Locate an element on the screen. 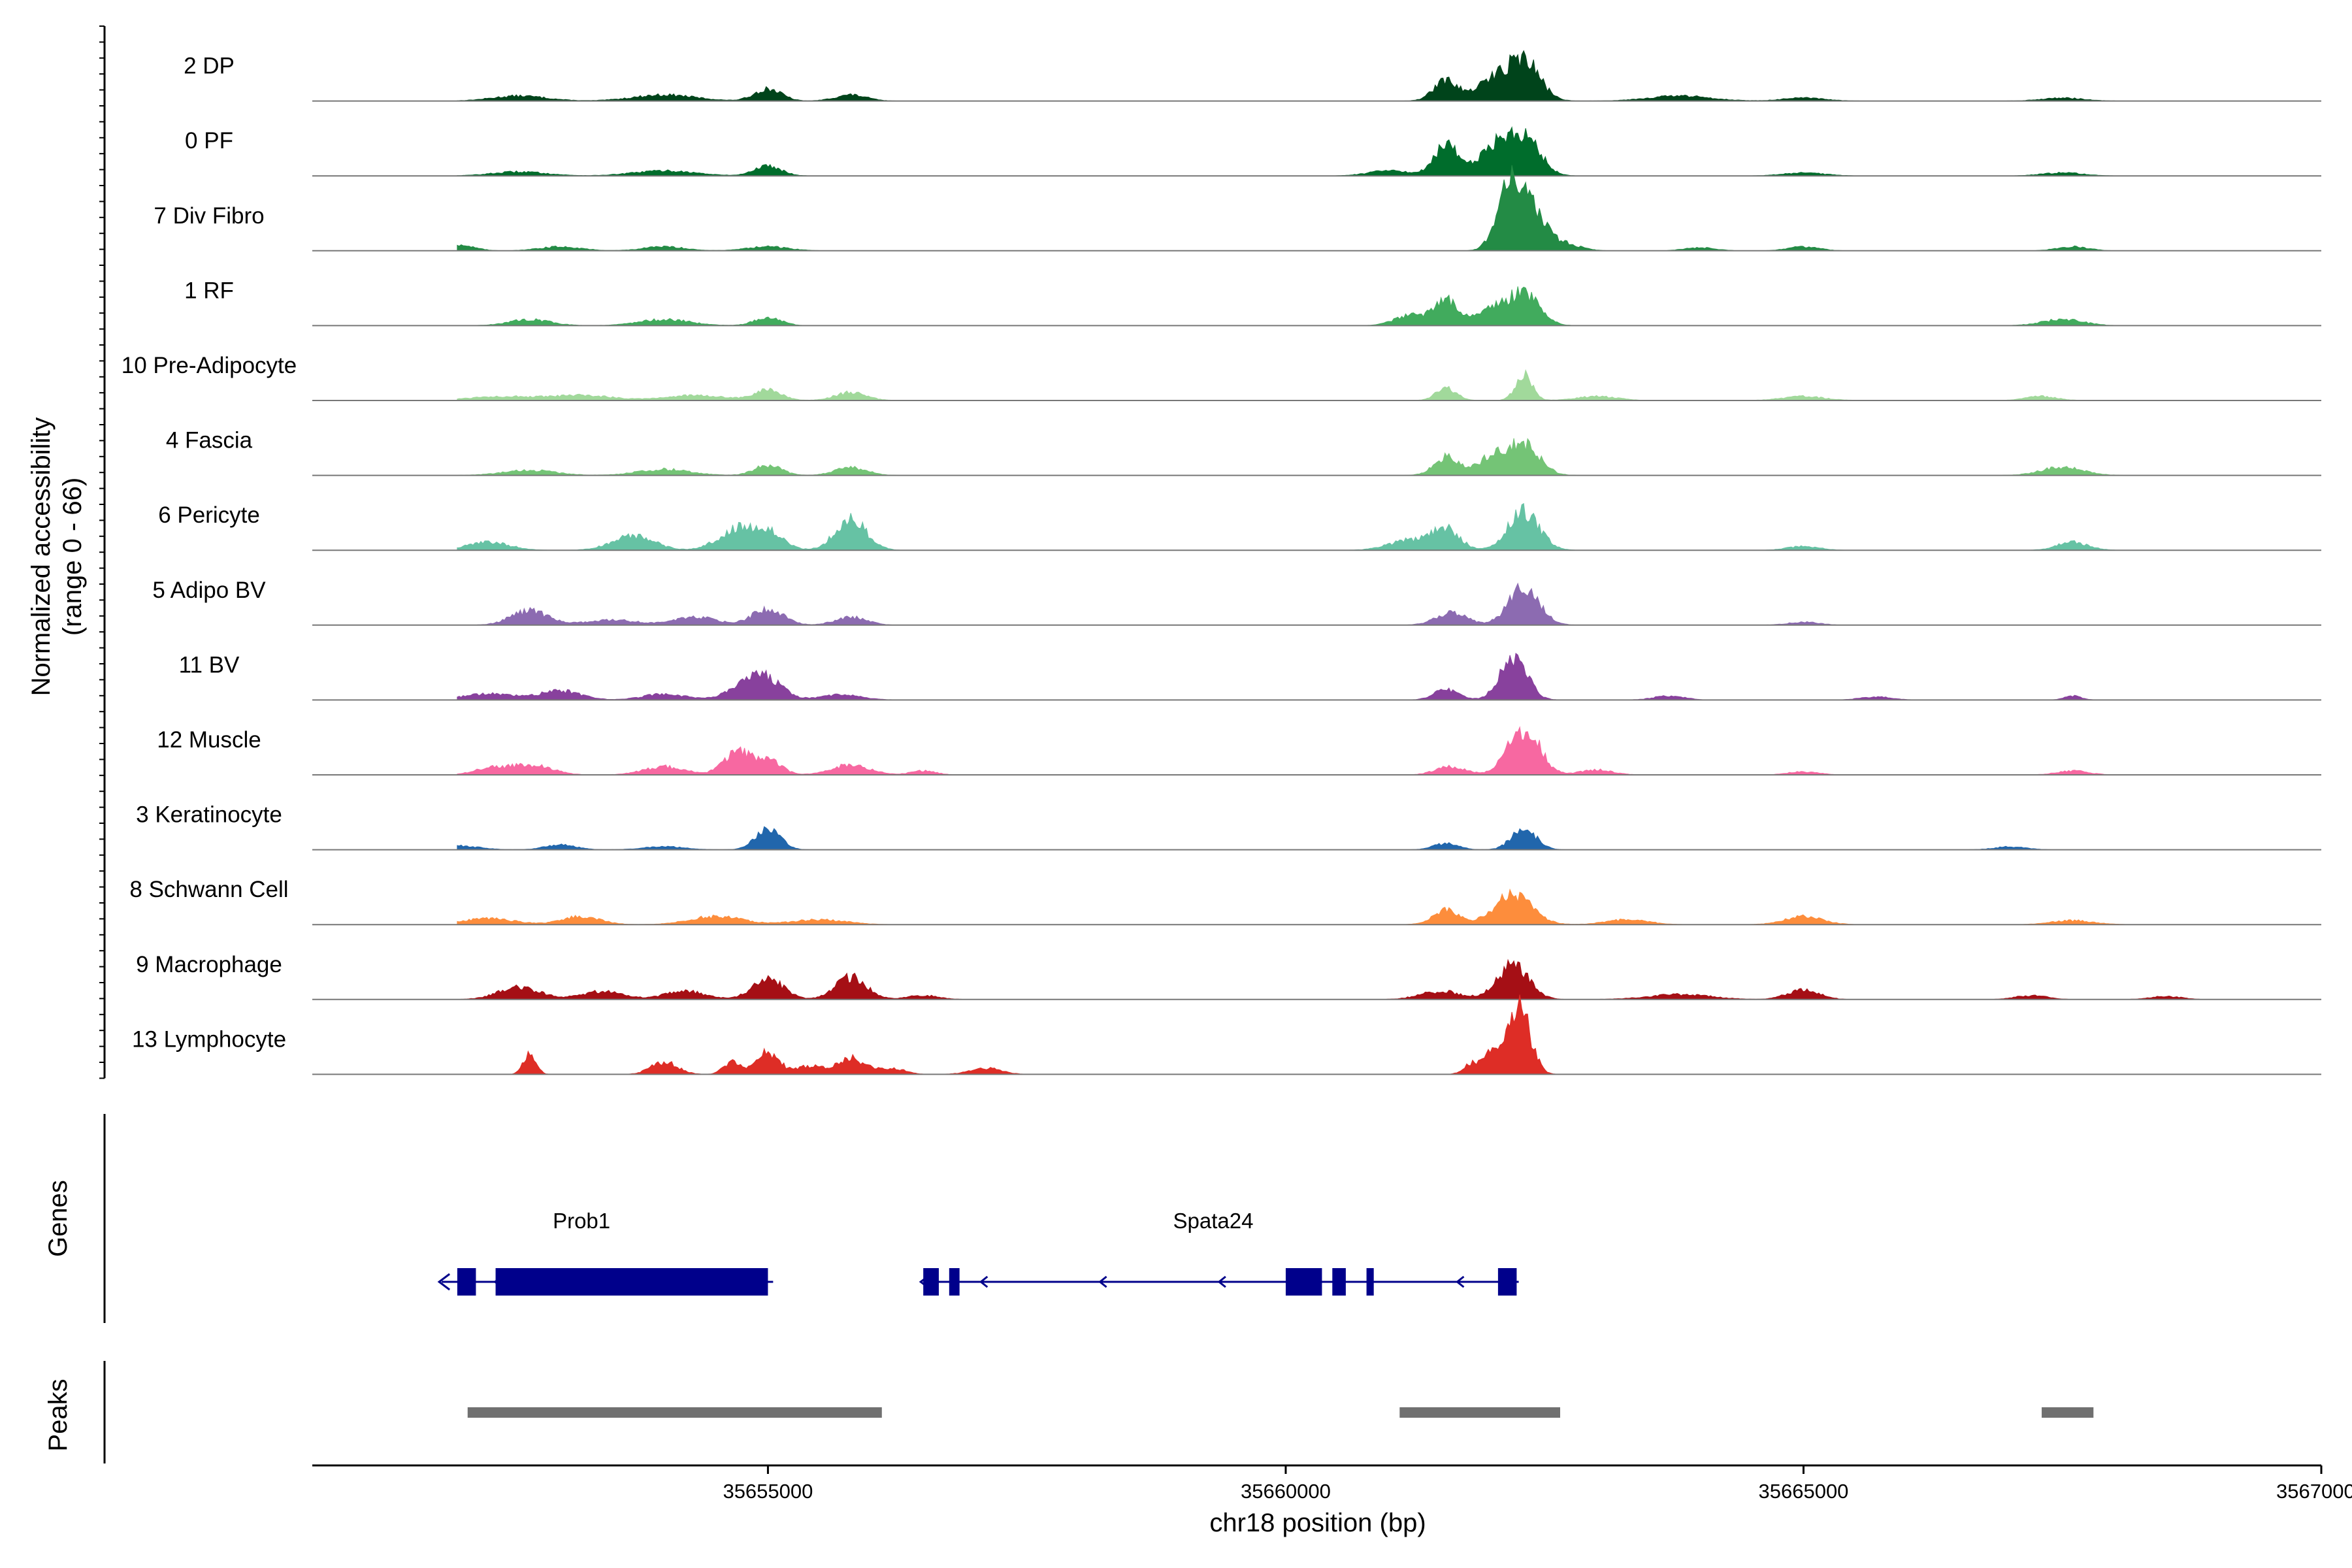 This screenshot has height=1568, width=2352. coverage-track: 2 DP is located at coordinates (1252, 76).